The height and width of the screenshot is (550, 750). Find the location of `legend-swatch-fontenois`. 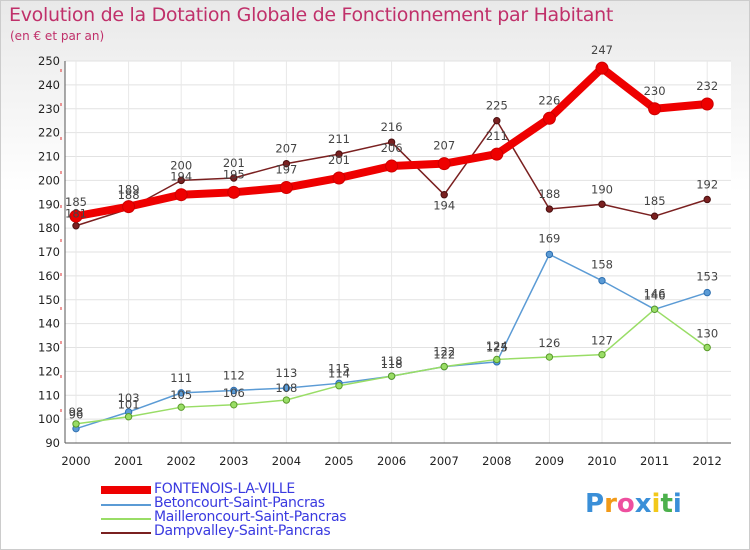

legend-swatch-fontenois is located at coordinates (126, 490).